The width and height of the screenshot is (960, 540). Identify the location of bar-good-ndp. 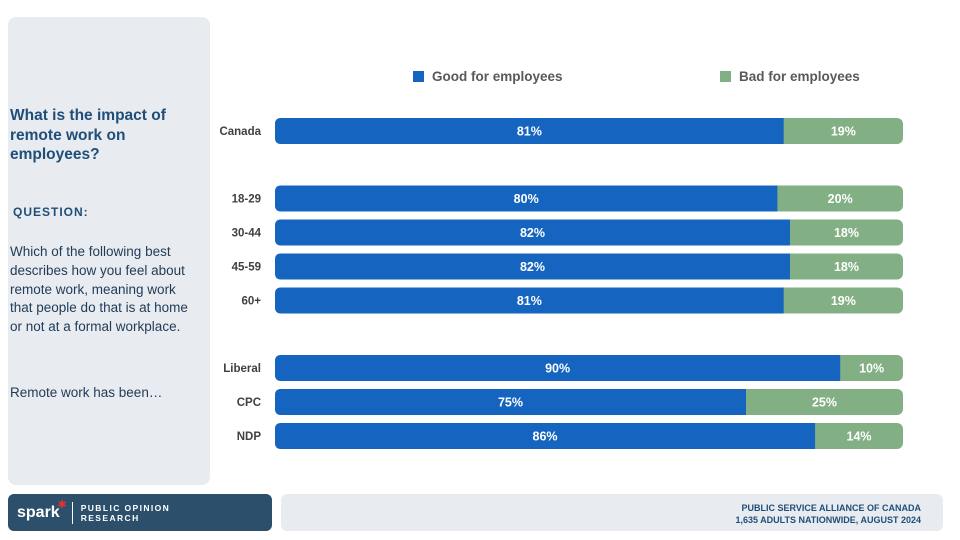
(545, 436).